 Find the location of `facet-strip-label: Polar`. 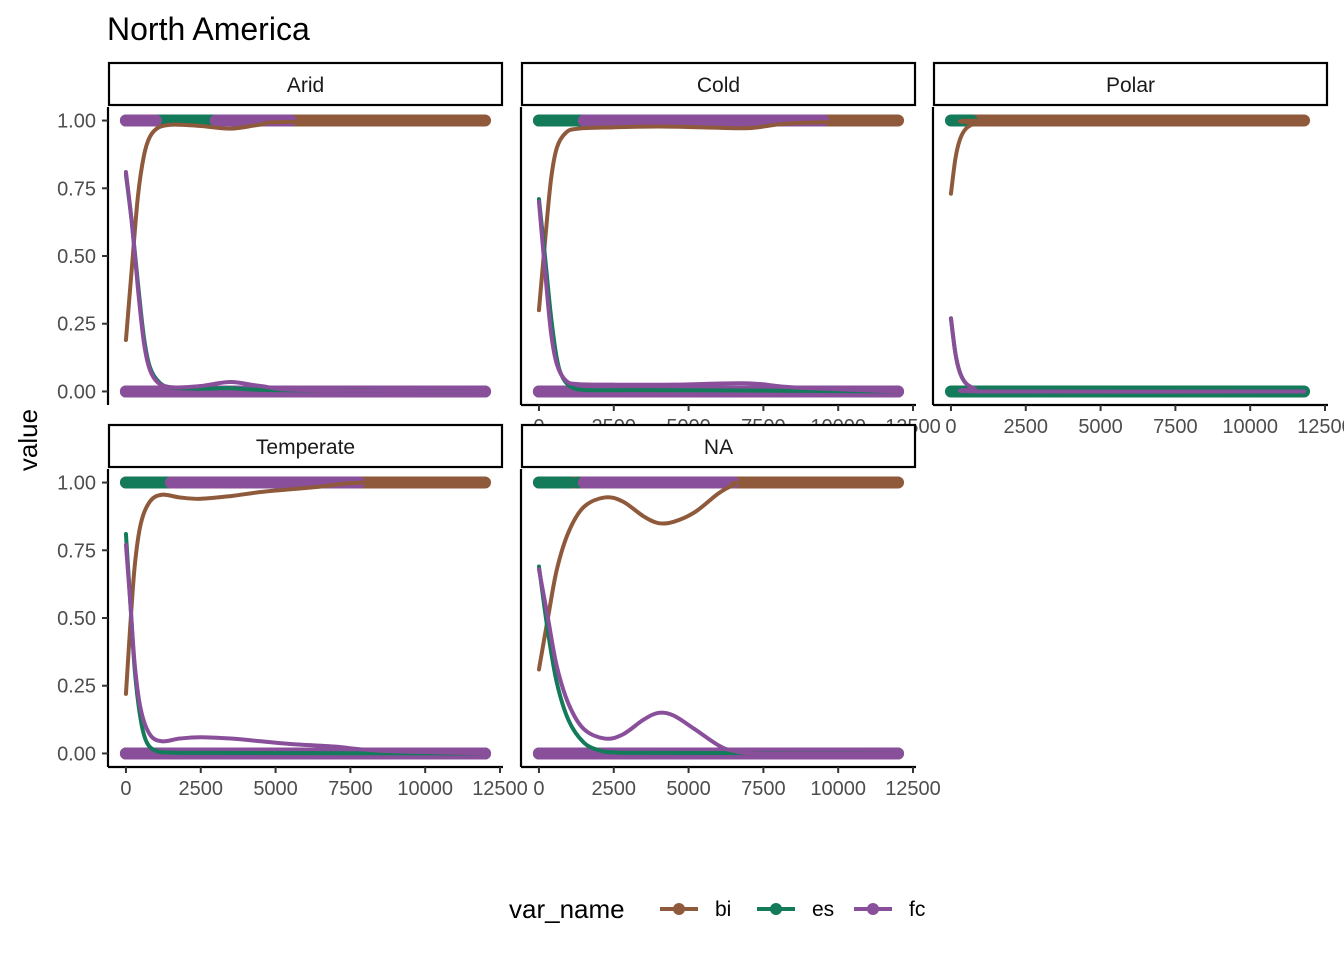

facet-strip-label: Polar is located at coordinates (1130, 85).